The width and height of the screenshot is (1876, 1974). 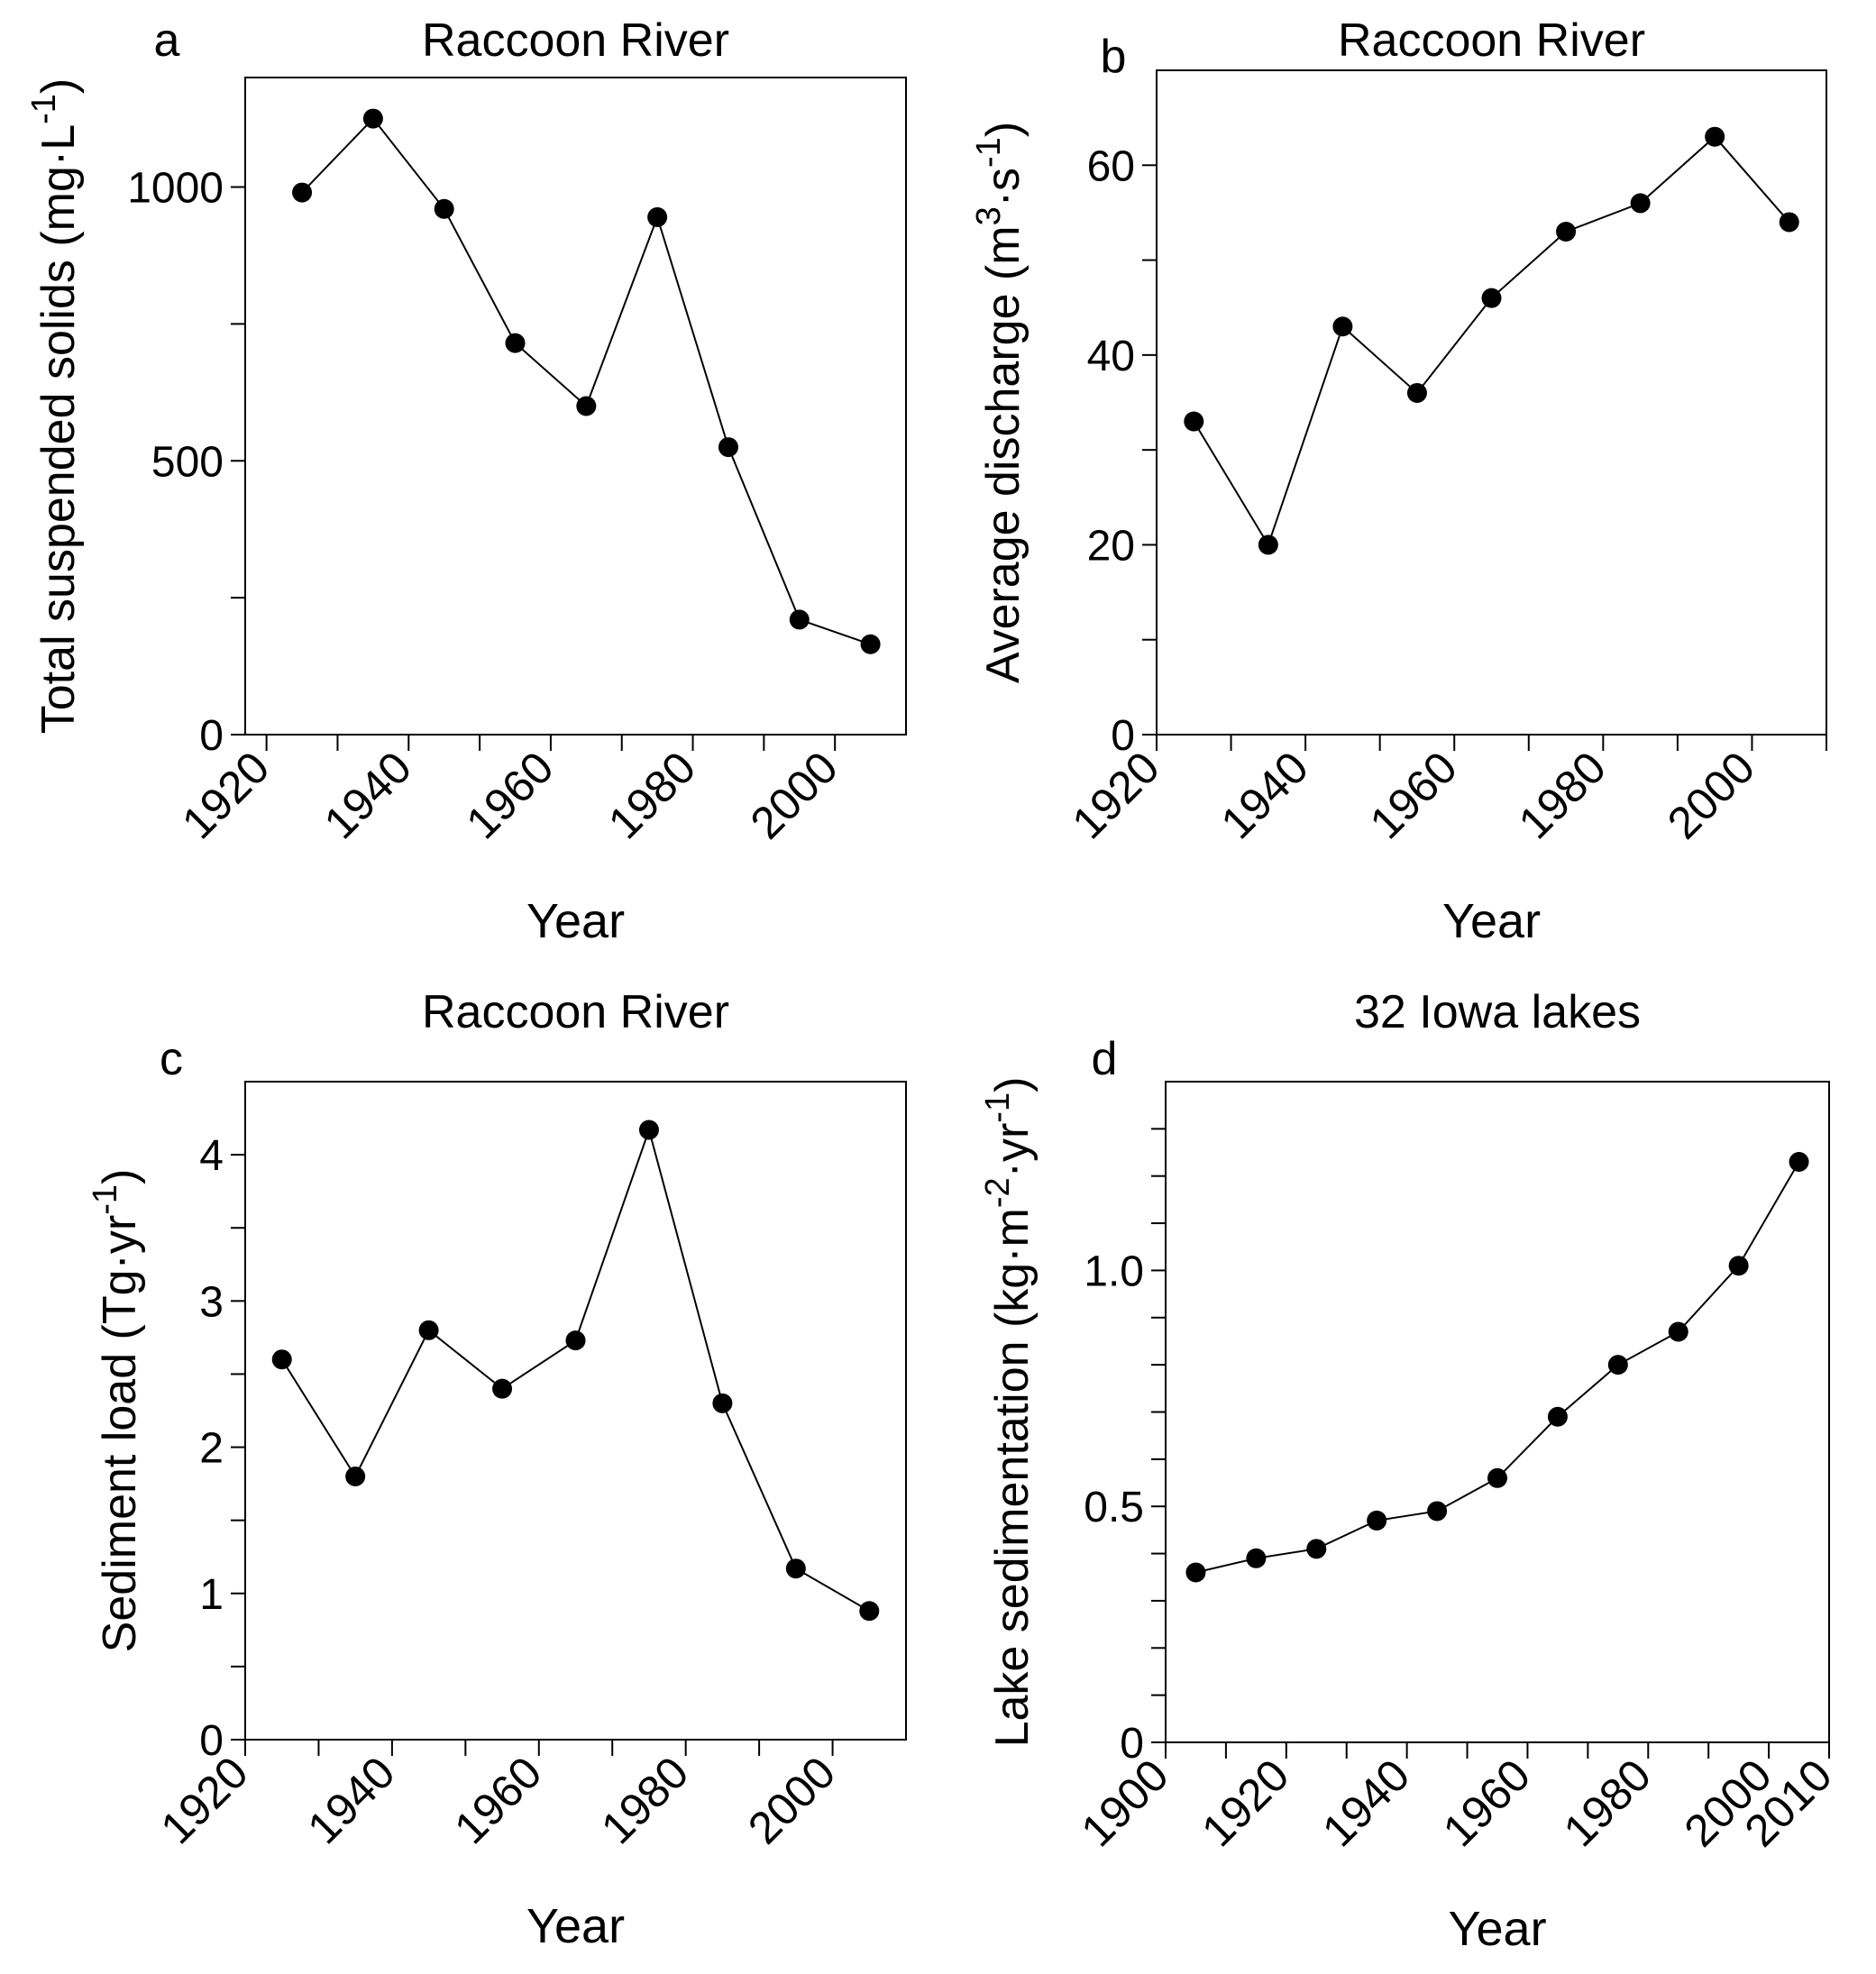 I want to click on chart-title-a: Raccoon River, so click(x=575, y=40).